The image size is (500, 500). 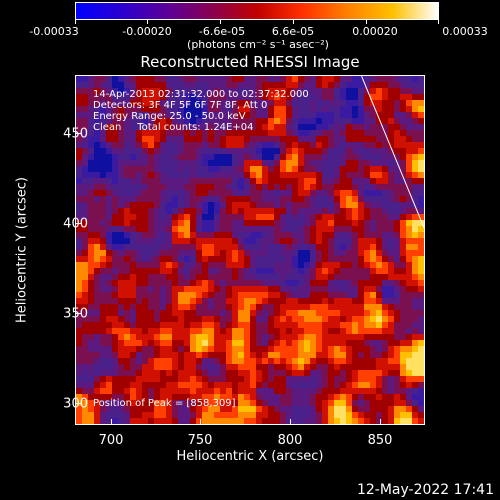 I want to click on colorbar-tick-label: 6.6e-05, so click(x=293, y=31).